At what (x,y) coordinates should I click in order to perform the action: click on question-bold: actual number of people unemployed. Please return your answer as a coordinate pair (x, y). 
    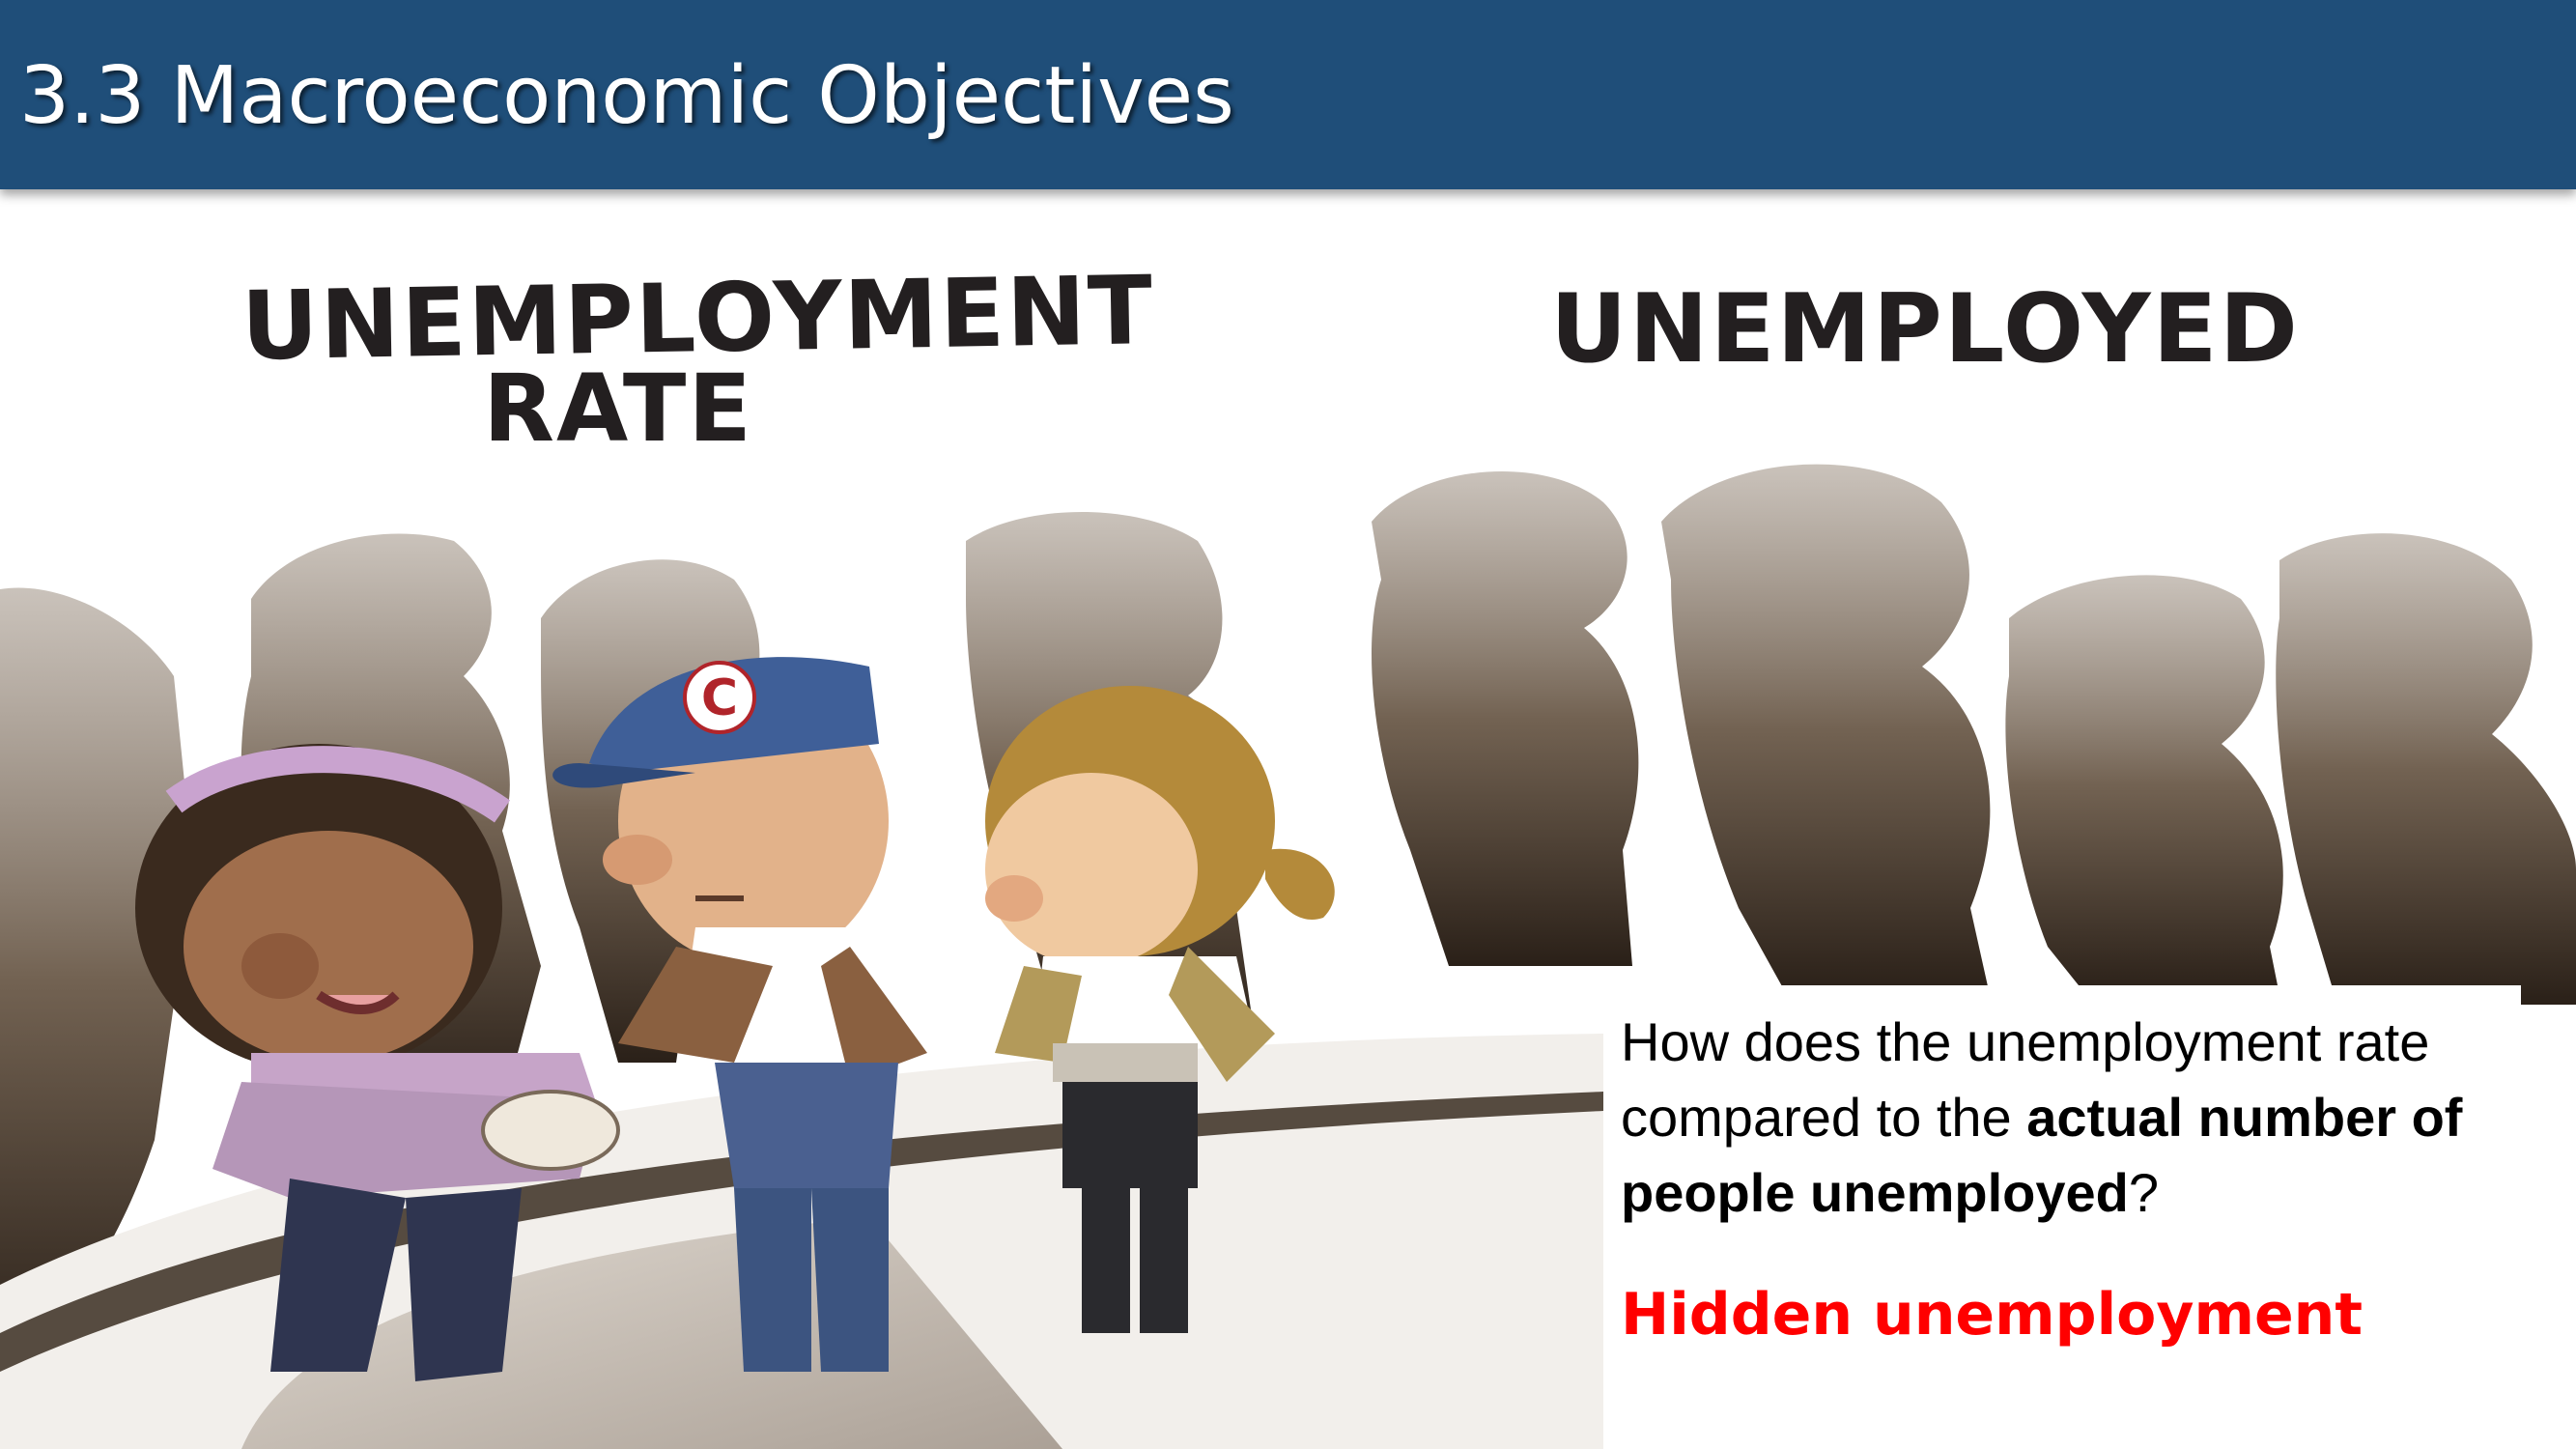
    Looking at the image, I should click on (2042, 1155).